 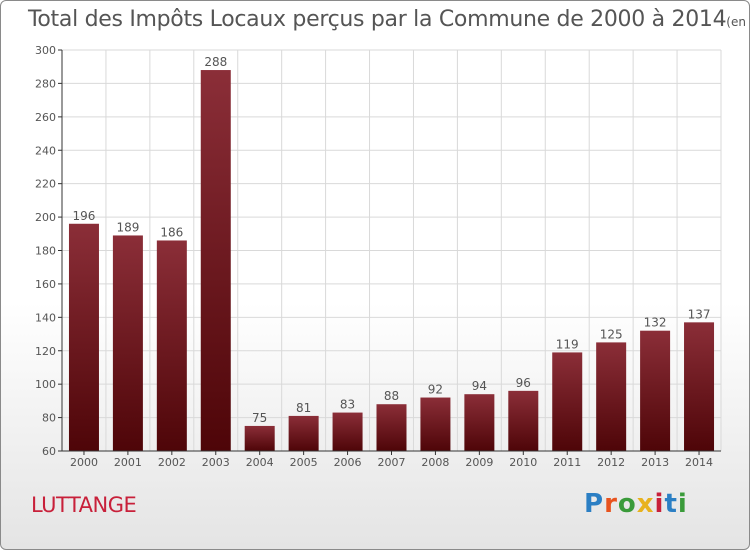 What do you see at coordinates (611, 504) in the screenshot?
I see `logo-letter: r` at bounding box center [611, 504].